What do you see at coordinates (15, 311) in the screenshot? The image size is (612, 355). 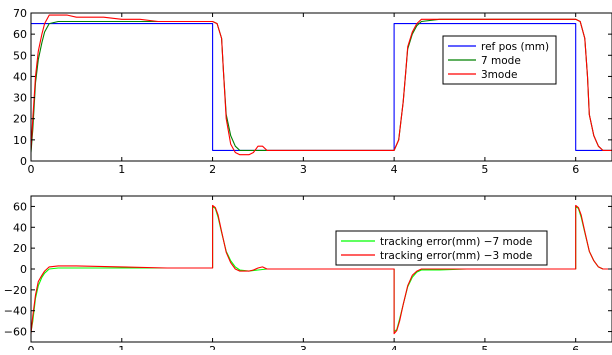 I see `y-tick-label: −40` at bounding box center [15, 311].